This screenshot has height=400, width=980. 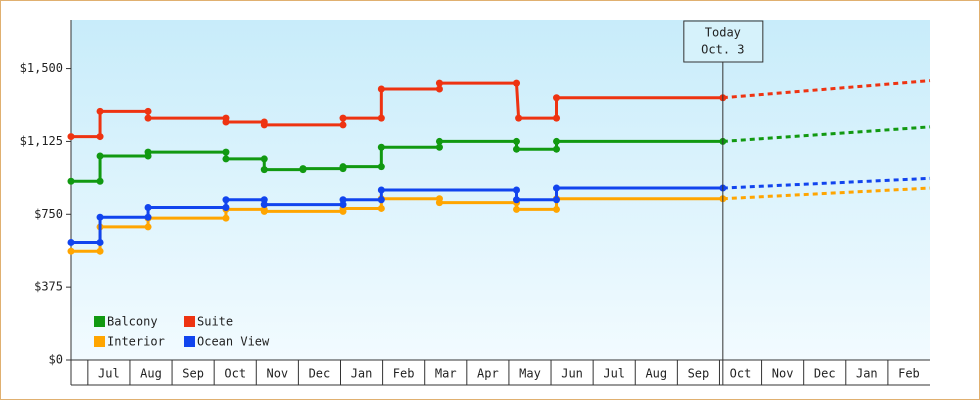 I want to click on legend-label: Interior, so click(x=136, y=342).